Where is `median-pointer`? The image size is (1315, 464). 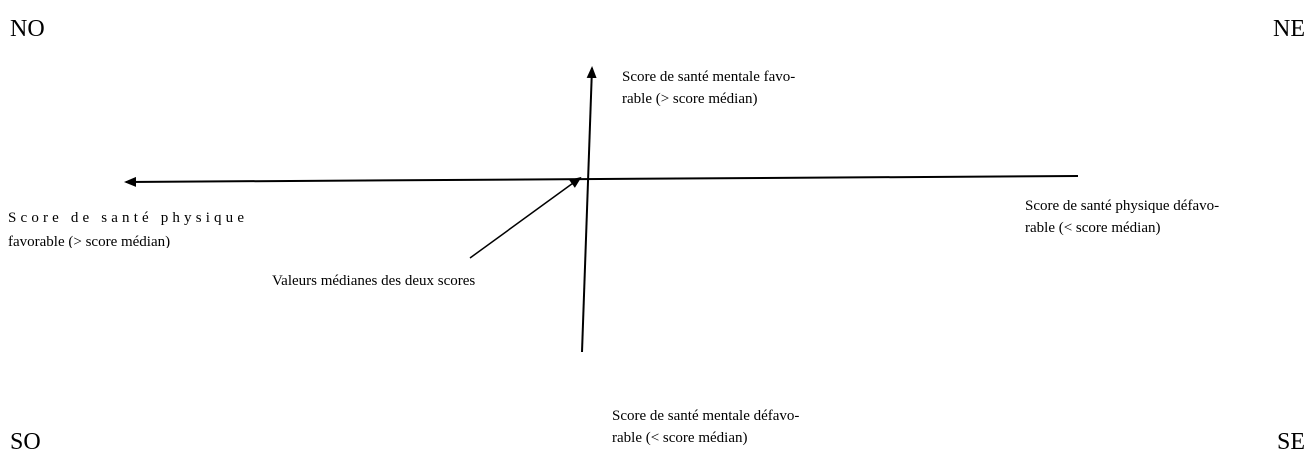
median-pointer is located at coordinates (525, 217).